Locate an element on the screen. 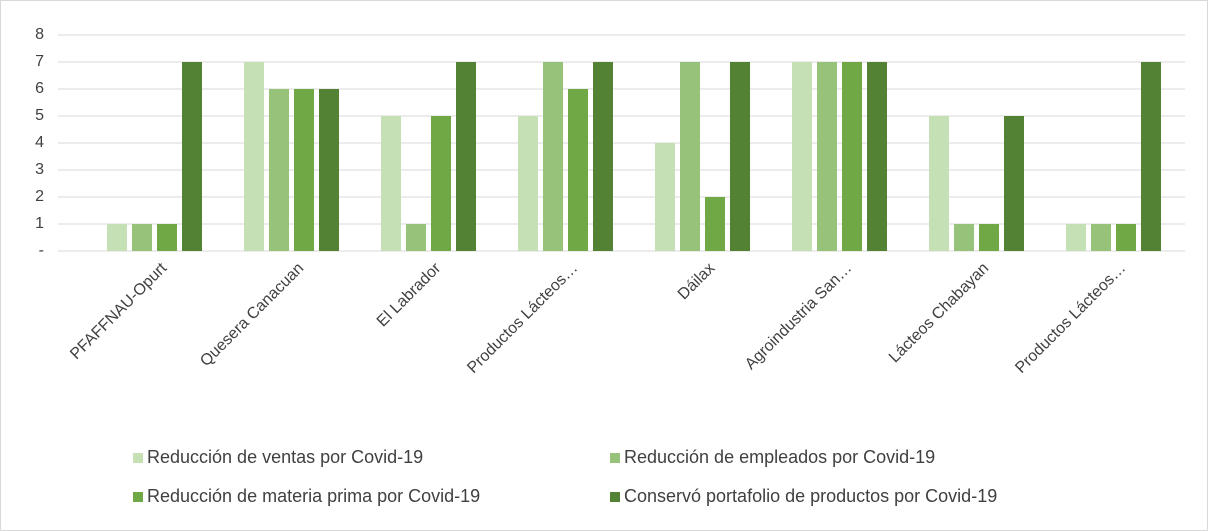 This screenshot has height=531, width=1208. y-tick-label: - is located at coordinates (41, 250).